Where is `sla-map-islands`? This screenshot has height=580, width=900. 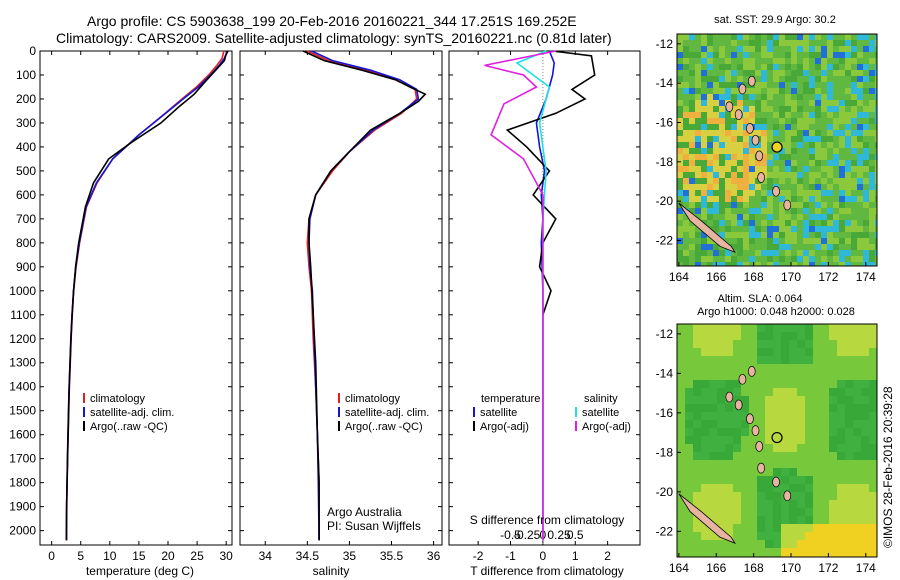 sla-map-islands is located at coordinates (735, 455).